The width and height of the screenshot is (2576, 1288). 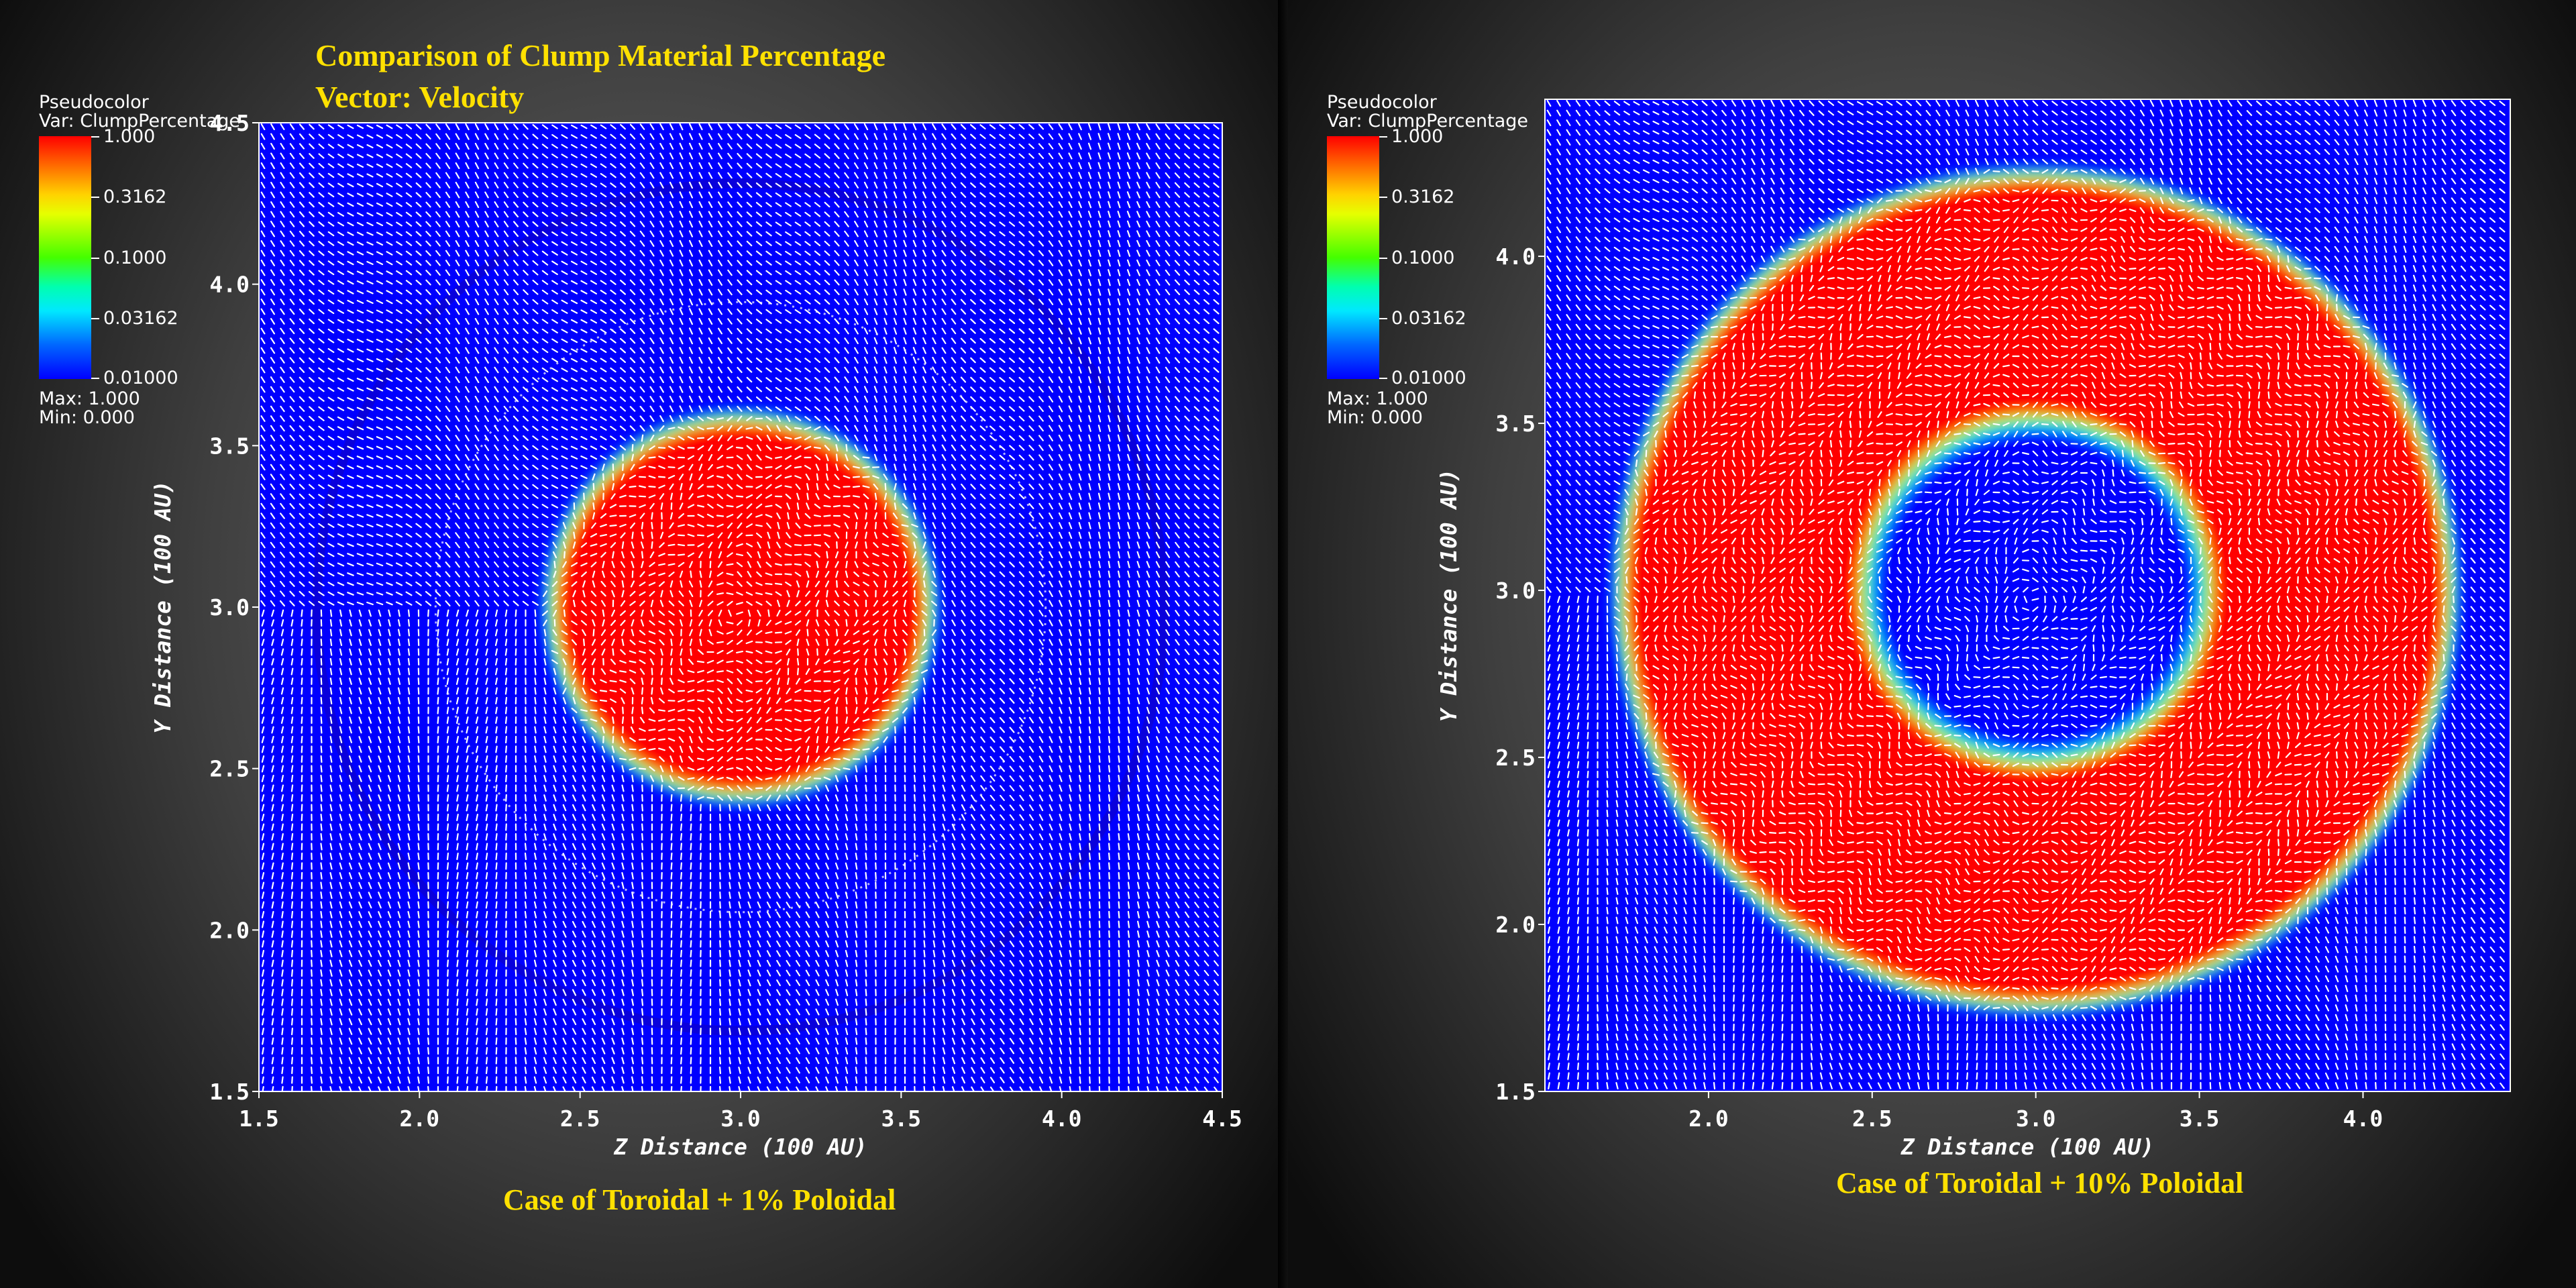 I want to click on y-tick-label: 4.5, so click(x=229, y=123).